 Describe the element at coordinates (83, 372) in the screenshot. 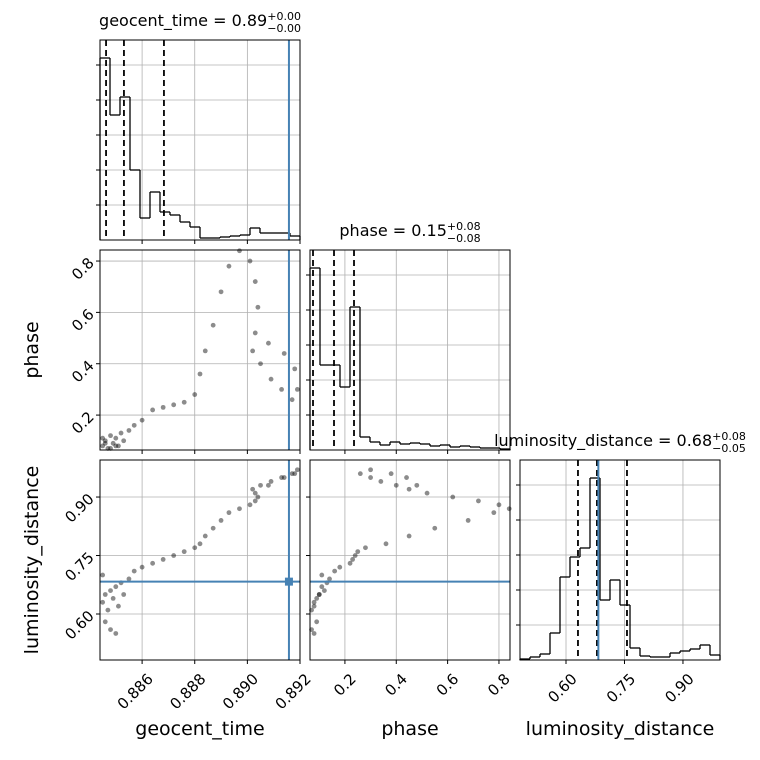

I see `y-tick-label: 0.4` at that location.